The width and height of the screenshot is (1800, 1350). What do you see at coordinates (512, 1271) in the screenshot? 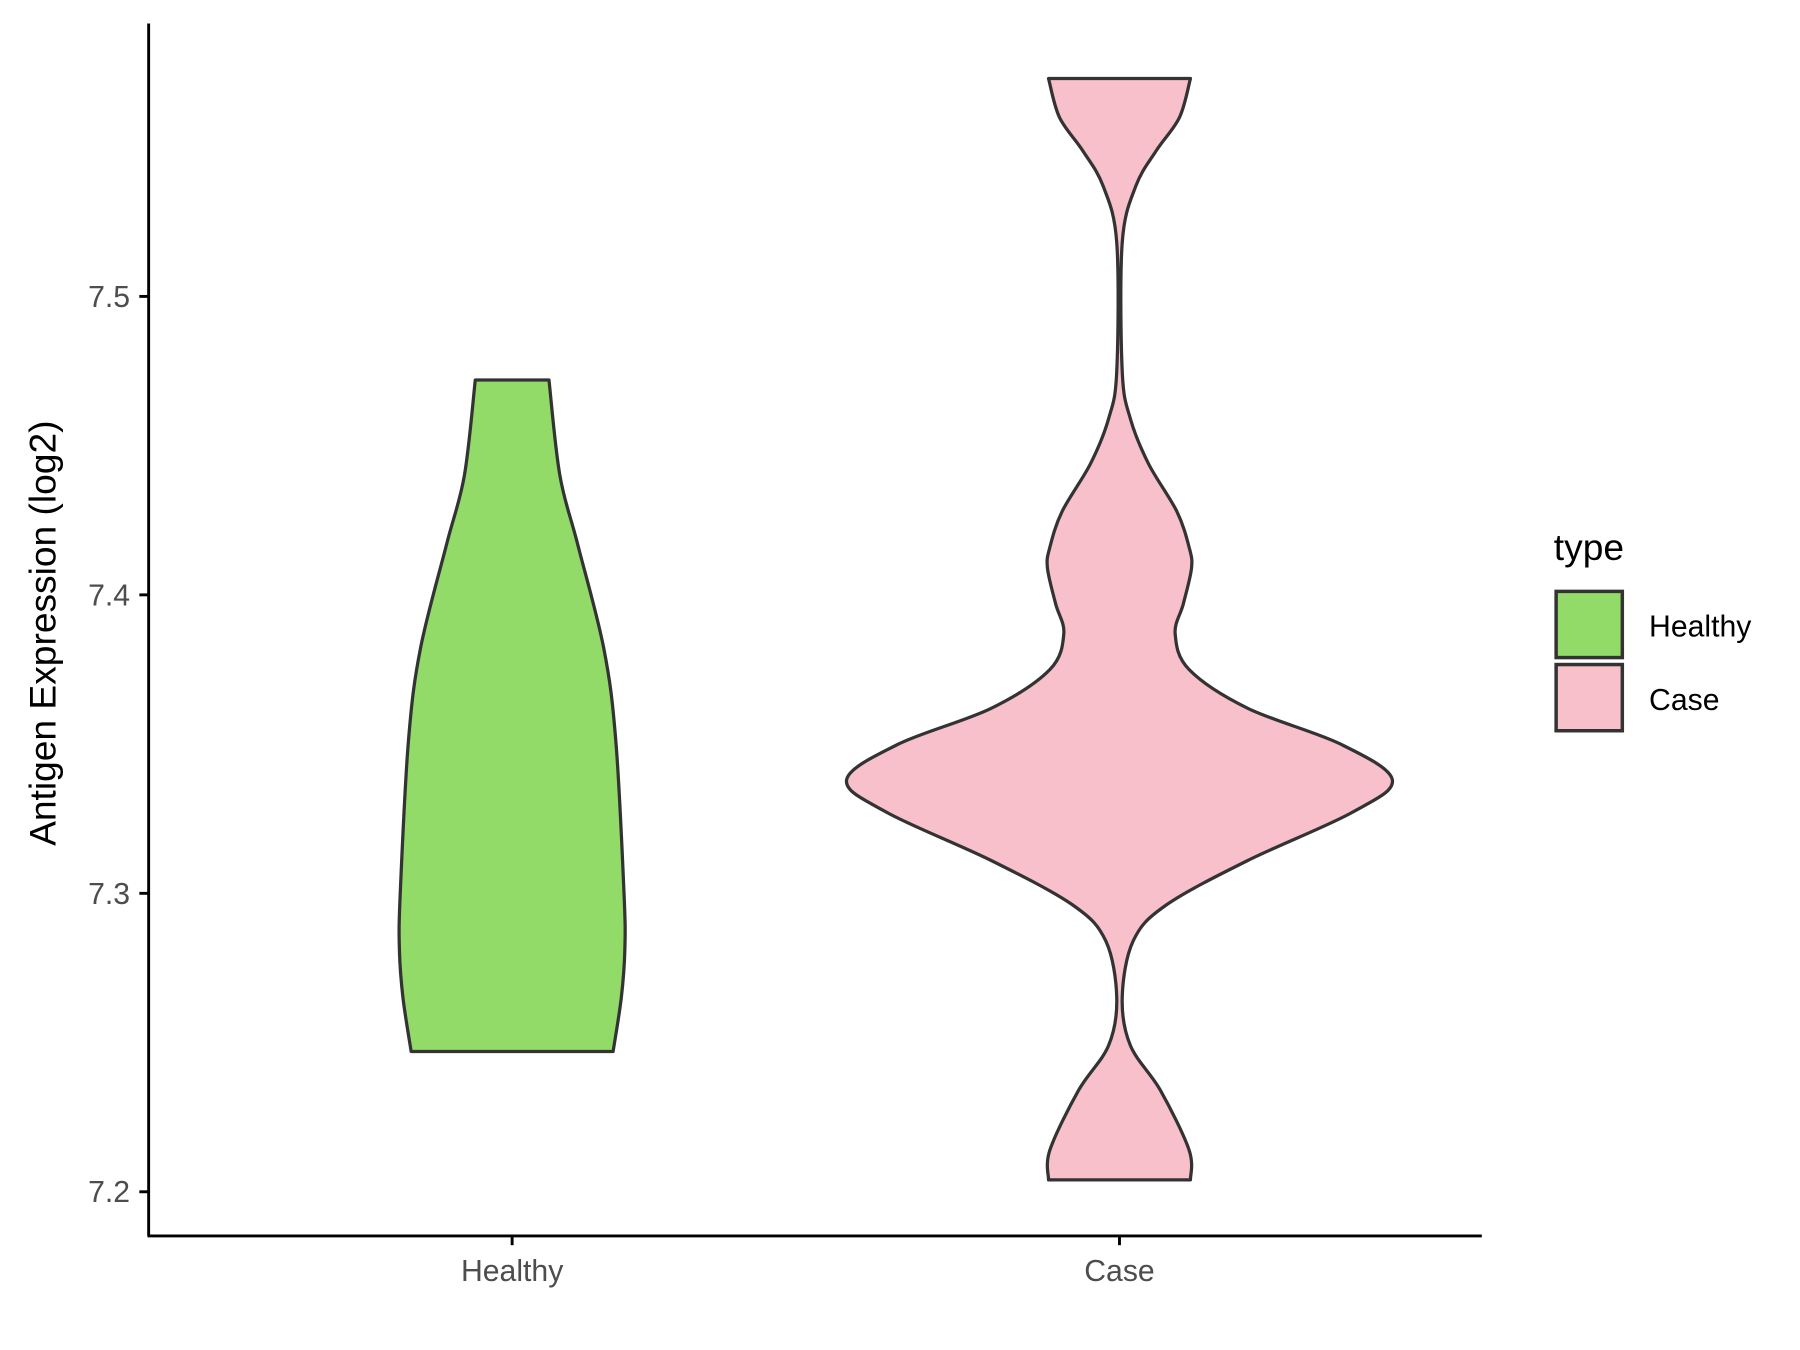
I see `x-tick-label: Healthy` at bounding box center [512, 1271].